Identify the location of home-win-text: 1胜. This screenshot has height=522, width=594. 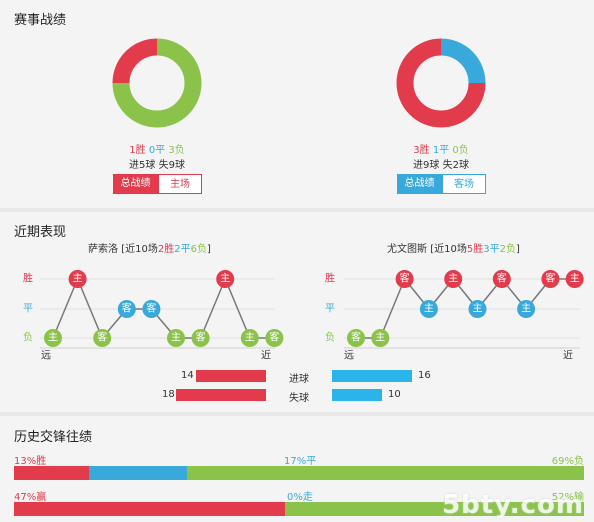
(137, 150).